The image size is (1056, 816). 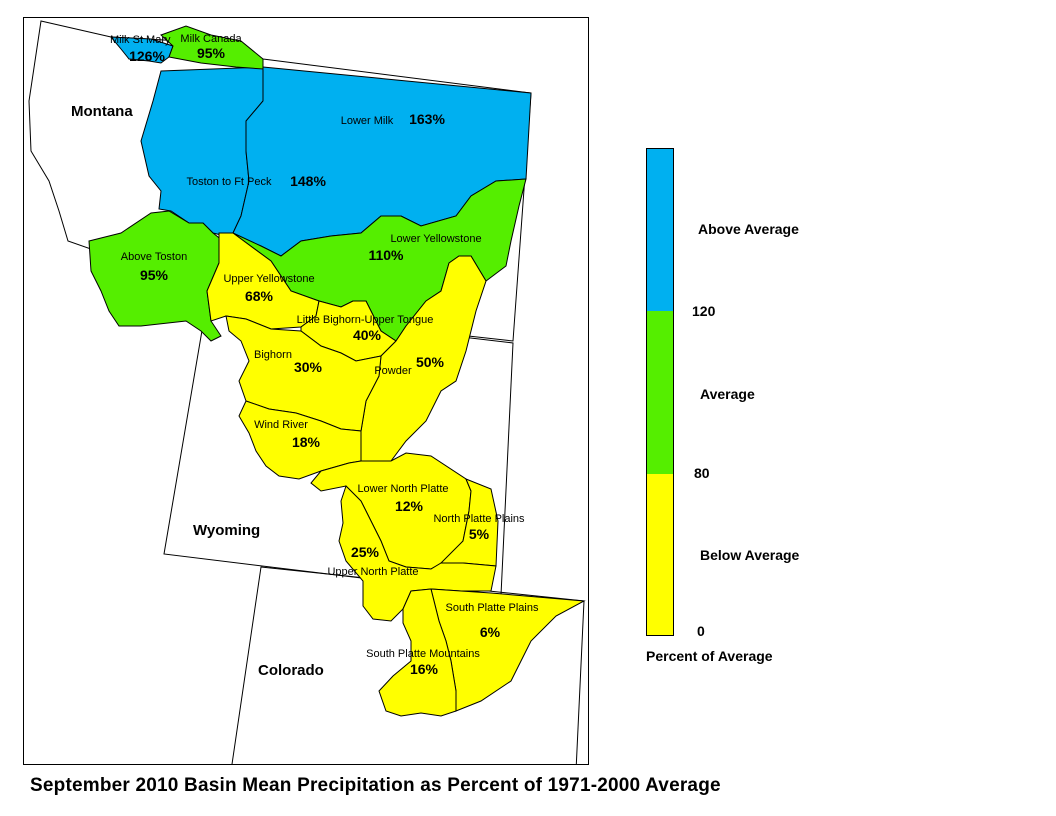 What do you see at coordinates (702, 473) in the screenshot?
I see `legend-break-80: 80` at bounding box center [702, 473].